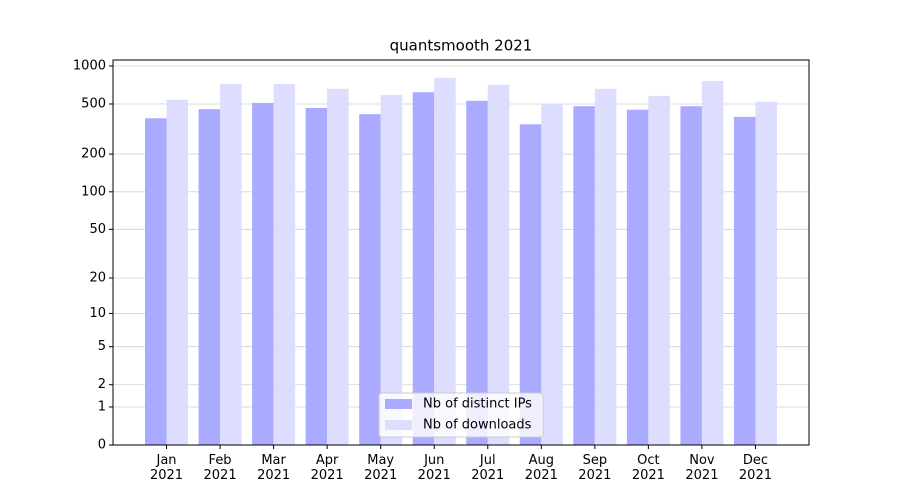 Image resolution: width=900 pixels, height=500 pixels. Describe the element at coordinates (89, 66) in the screenshot. I see `y-tick-label: 1000` at that location.